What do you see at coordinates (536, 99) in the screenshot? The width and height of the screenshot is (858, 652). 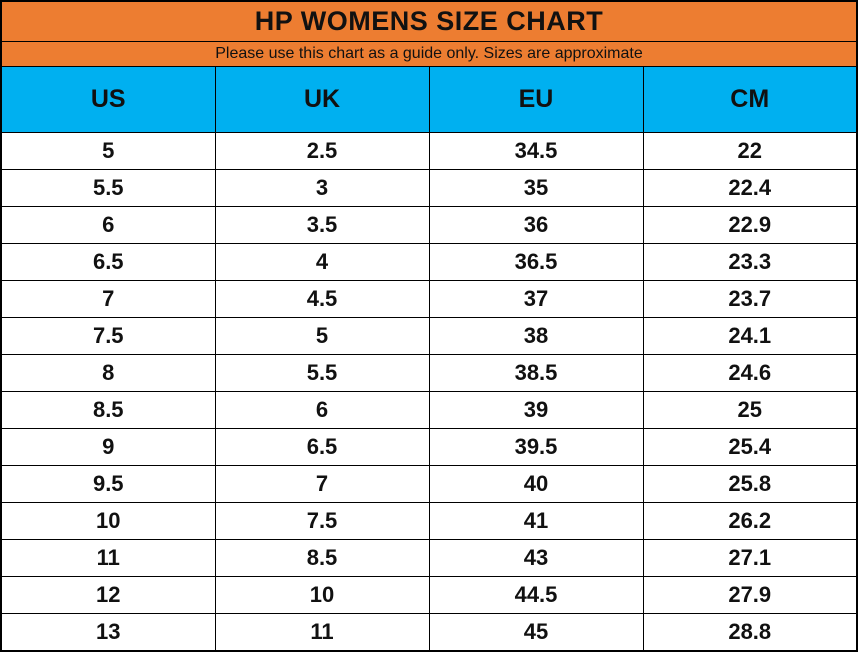 I see `column-header-eu: EU` at bounding box center [536, 99].